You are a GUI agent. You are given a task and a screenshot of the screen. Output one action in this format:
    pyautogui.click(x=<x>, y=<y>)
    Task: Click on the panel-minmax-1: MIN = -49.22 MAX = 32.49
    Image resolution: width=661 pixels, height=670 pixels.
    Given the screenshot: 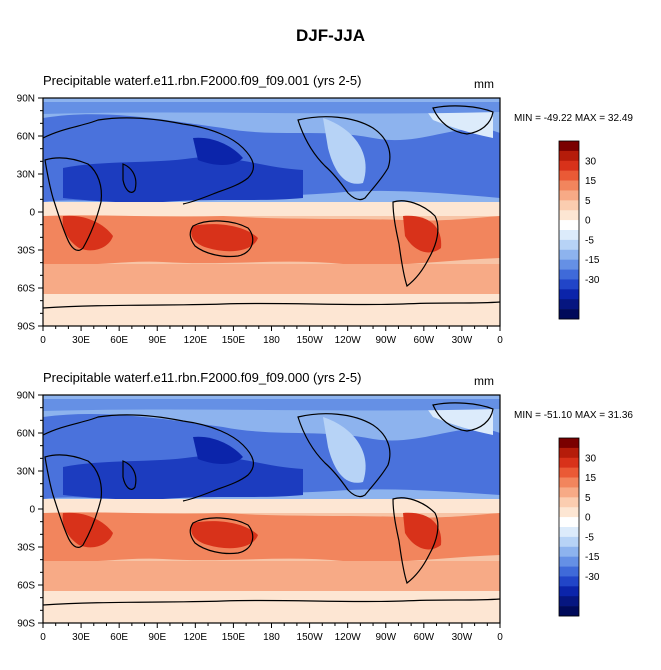 What is the action you would take?
    pyautogui.click(x=573, y=118)
    